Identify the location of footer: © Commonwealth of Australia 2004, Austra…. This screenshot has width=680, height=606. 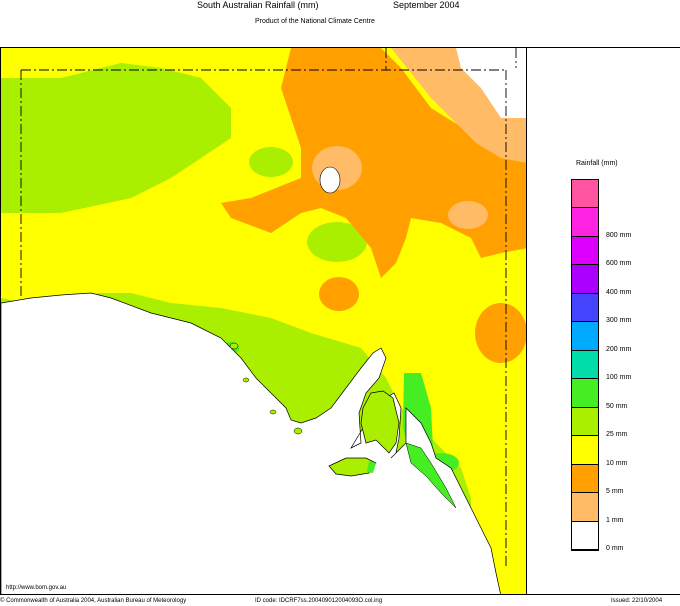
(340, 600).